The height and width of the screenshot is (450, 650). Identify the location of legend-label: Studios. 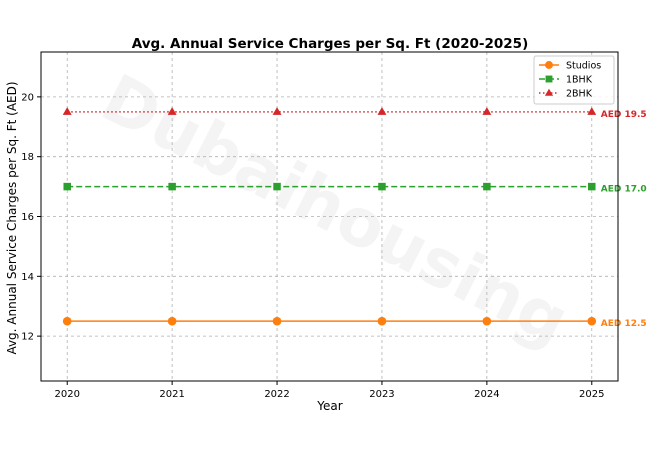
(583, 66).